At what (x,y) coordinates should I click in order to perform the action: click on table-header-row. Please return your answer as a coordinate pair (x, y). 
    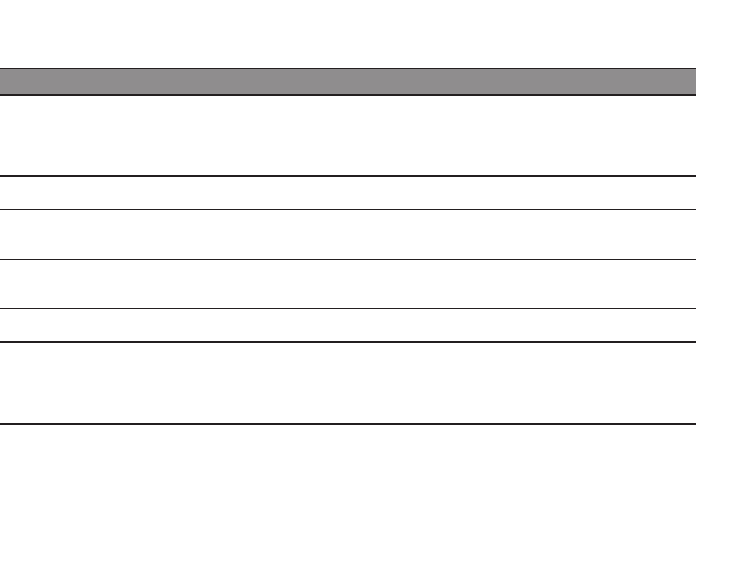
    Looking at the image, I should click on (348, 82).